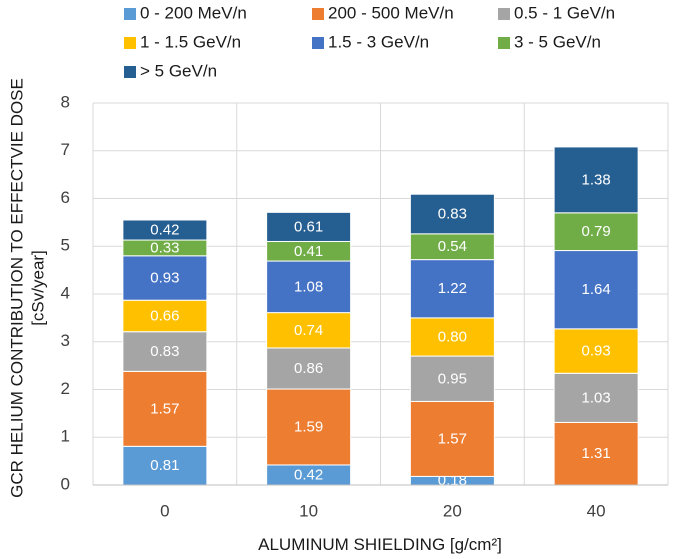  Describe the element at coordinates (190, 41) in the screenshot. I see `legend-label: 1 - 1.5 GeV/n` at that location.